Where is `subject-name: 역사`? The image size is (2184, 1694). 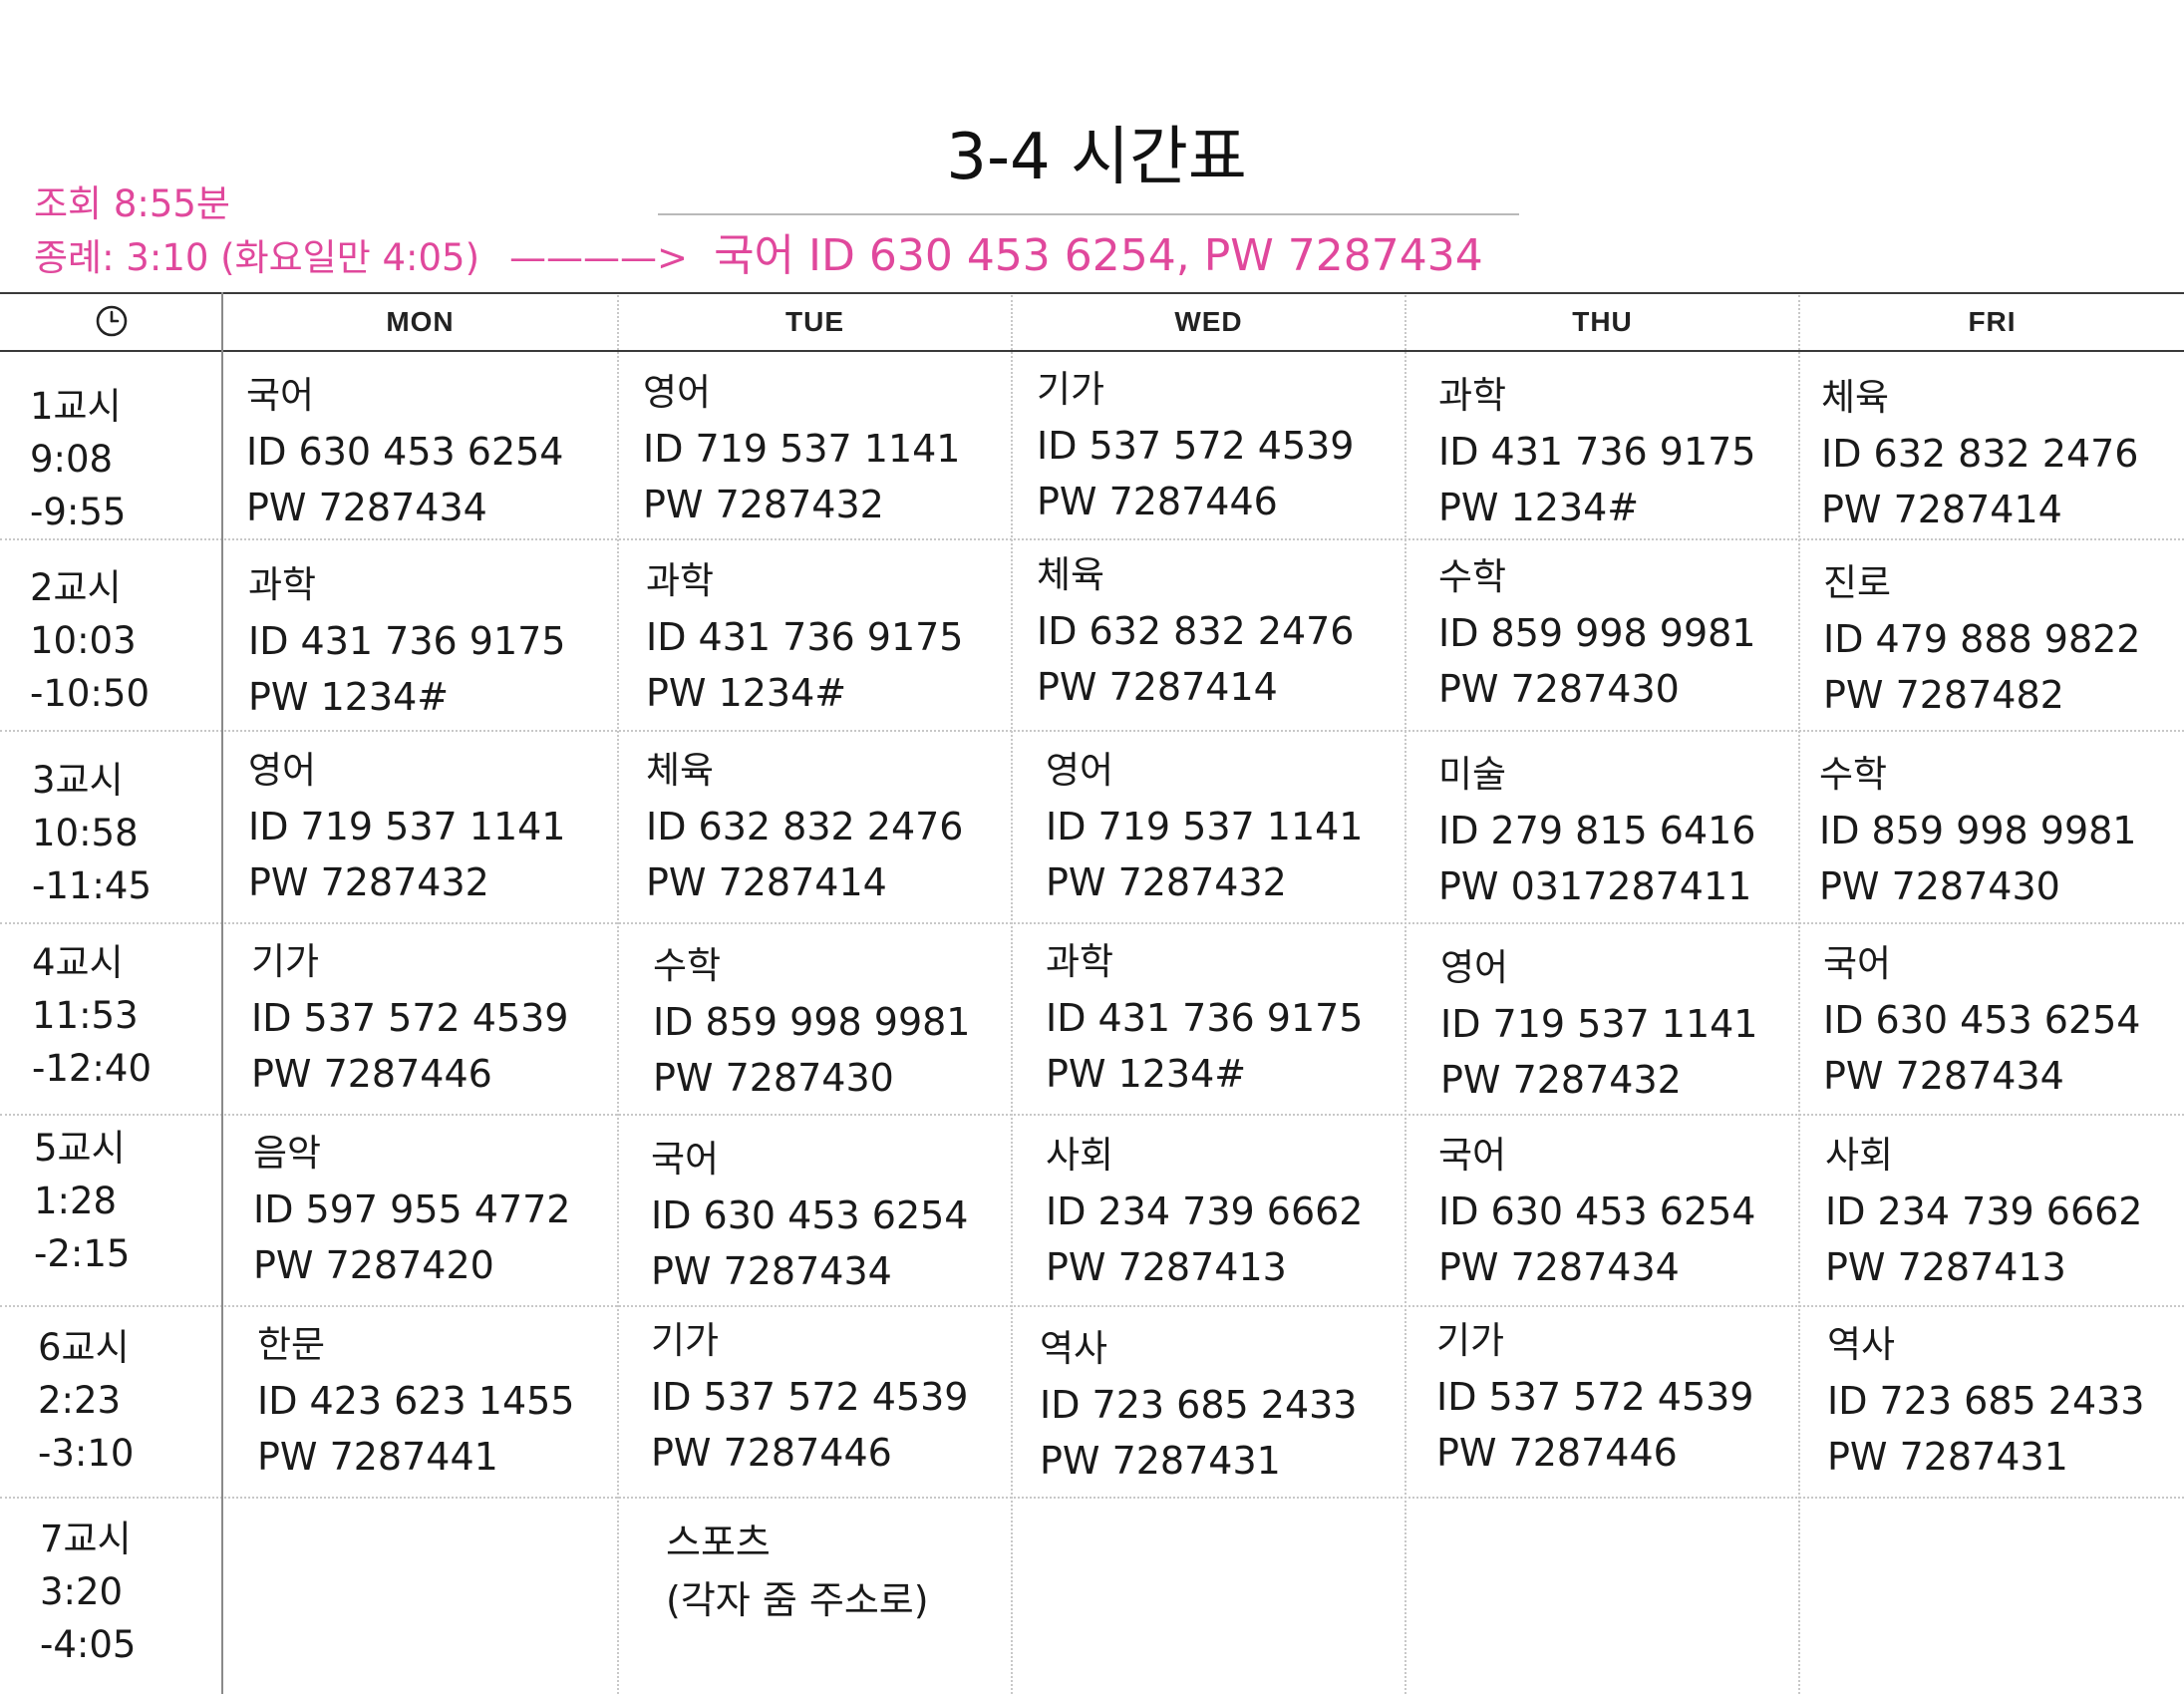
subject-name: 역사 is located at coordinates (1861, 1344).